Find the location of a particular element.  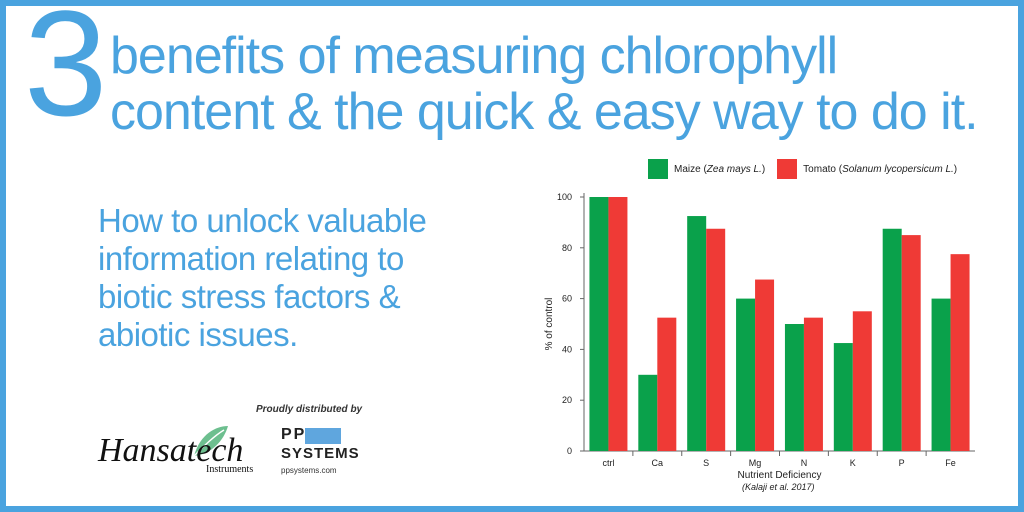

pp-systems-url: ppsystems.com is located at coordinates (309, 470).